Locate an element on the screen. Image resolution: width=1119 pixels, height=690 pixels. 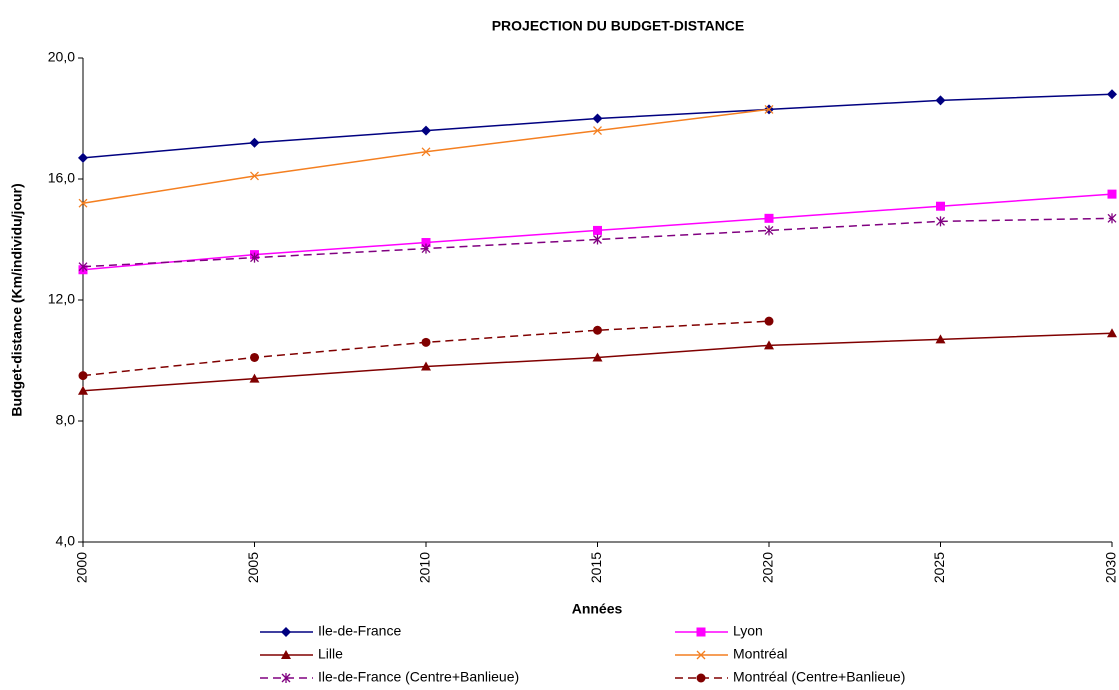
x-tick-label: 2015 is located at coordinates (596, 567).